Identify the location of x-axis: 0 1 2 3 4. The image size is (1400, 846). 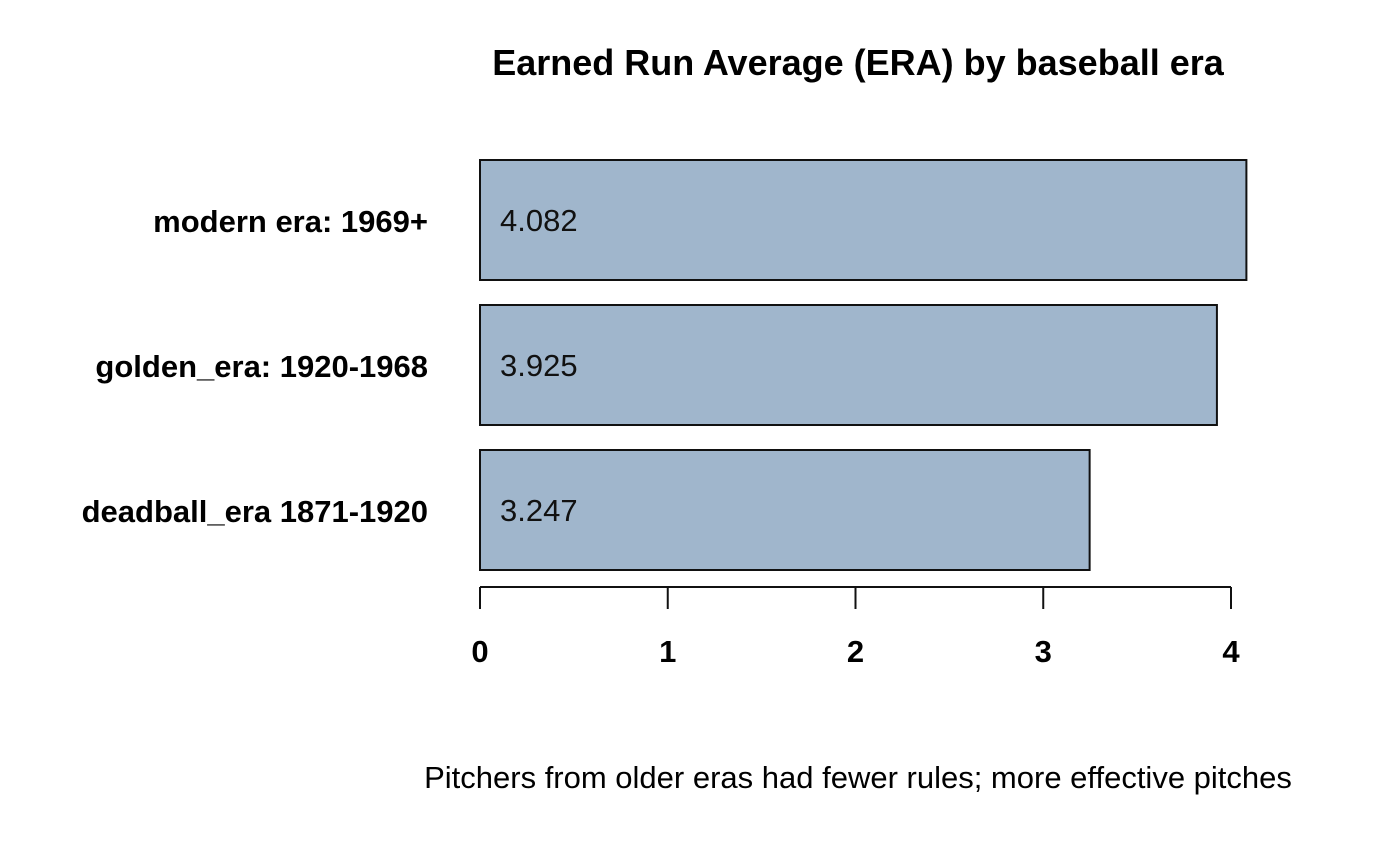
(855, 627).